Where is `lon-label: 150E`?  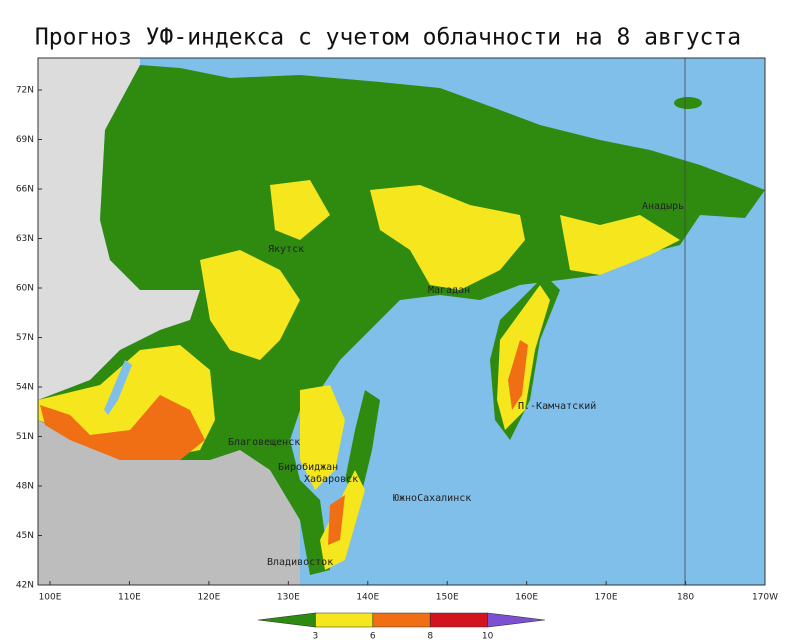
lon-label: 150E is located at coordinates (447, 598).